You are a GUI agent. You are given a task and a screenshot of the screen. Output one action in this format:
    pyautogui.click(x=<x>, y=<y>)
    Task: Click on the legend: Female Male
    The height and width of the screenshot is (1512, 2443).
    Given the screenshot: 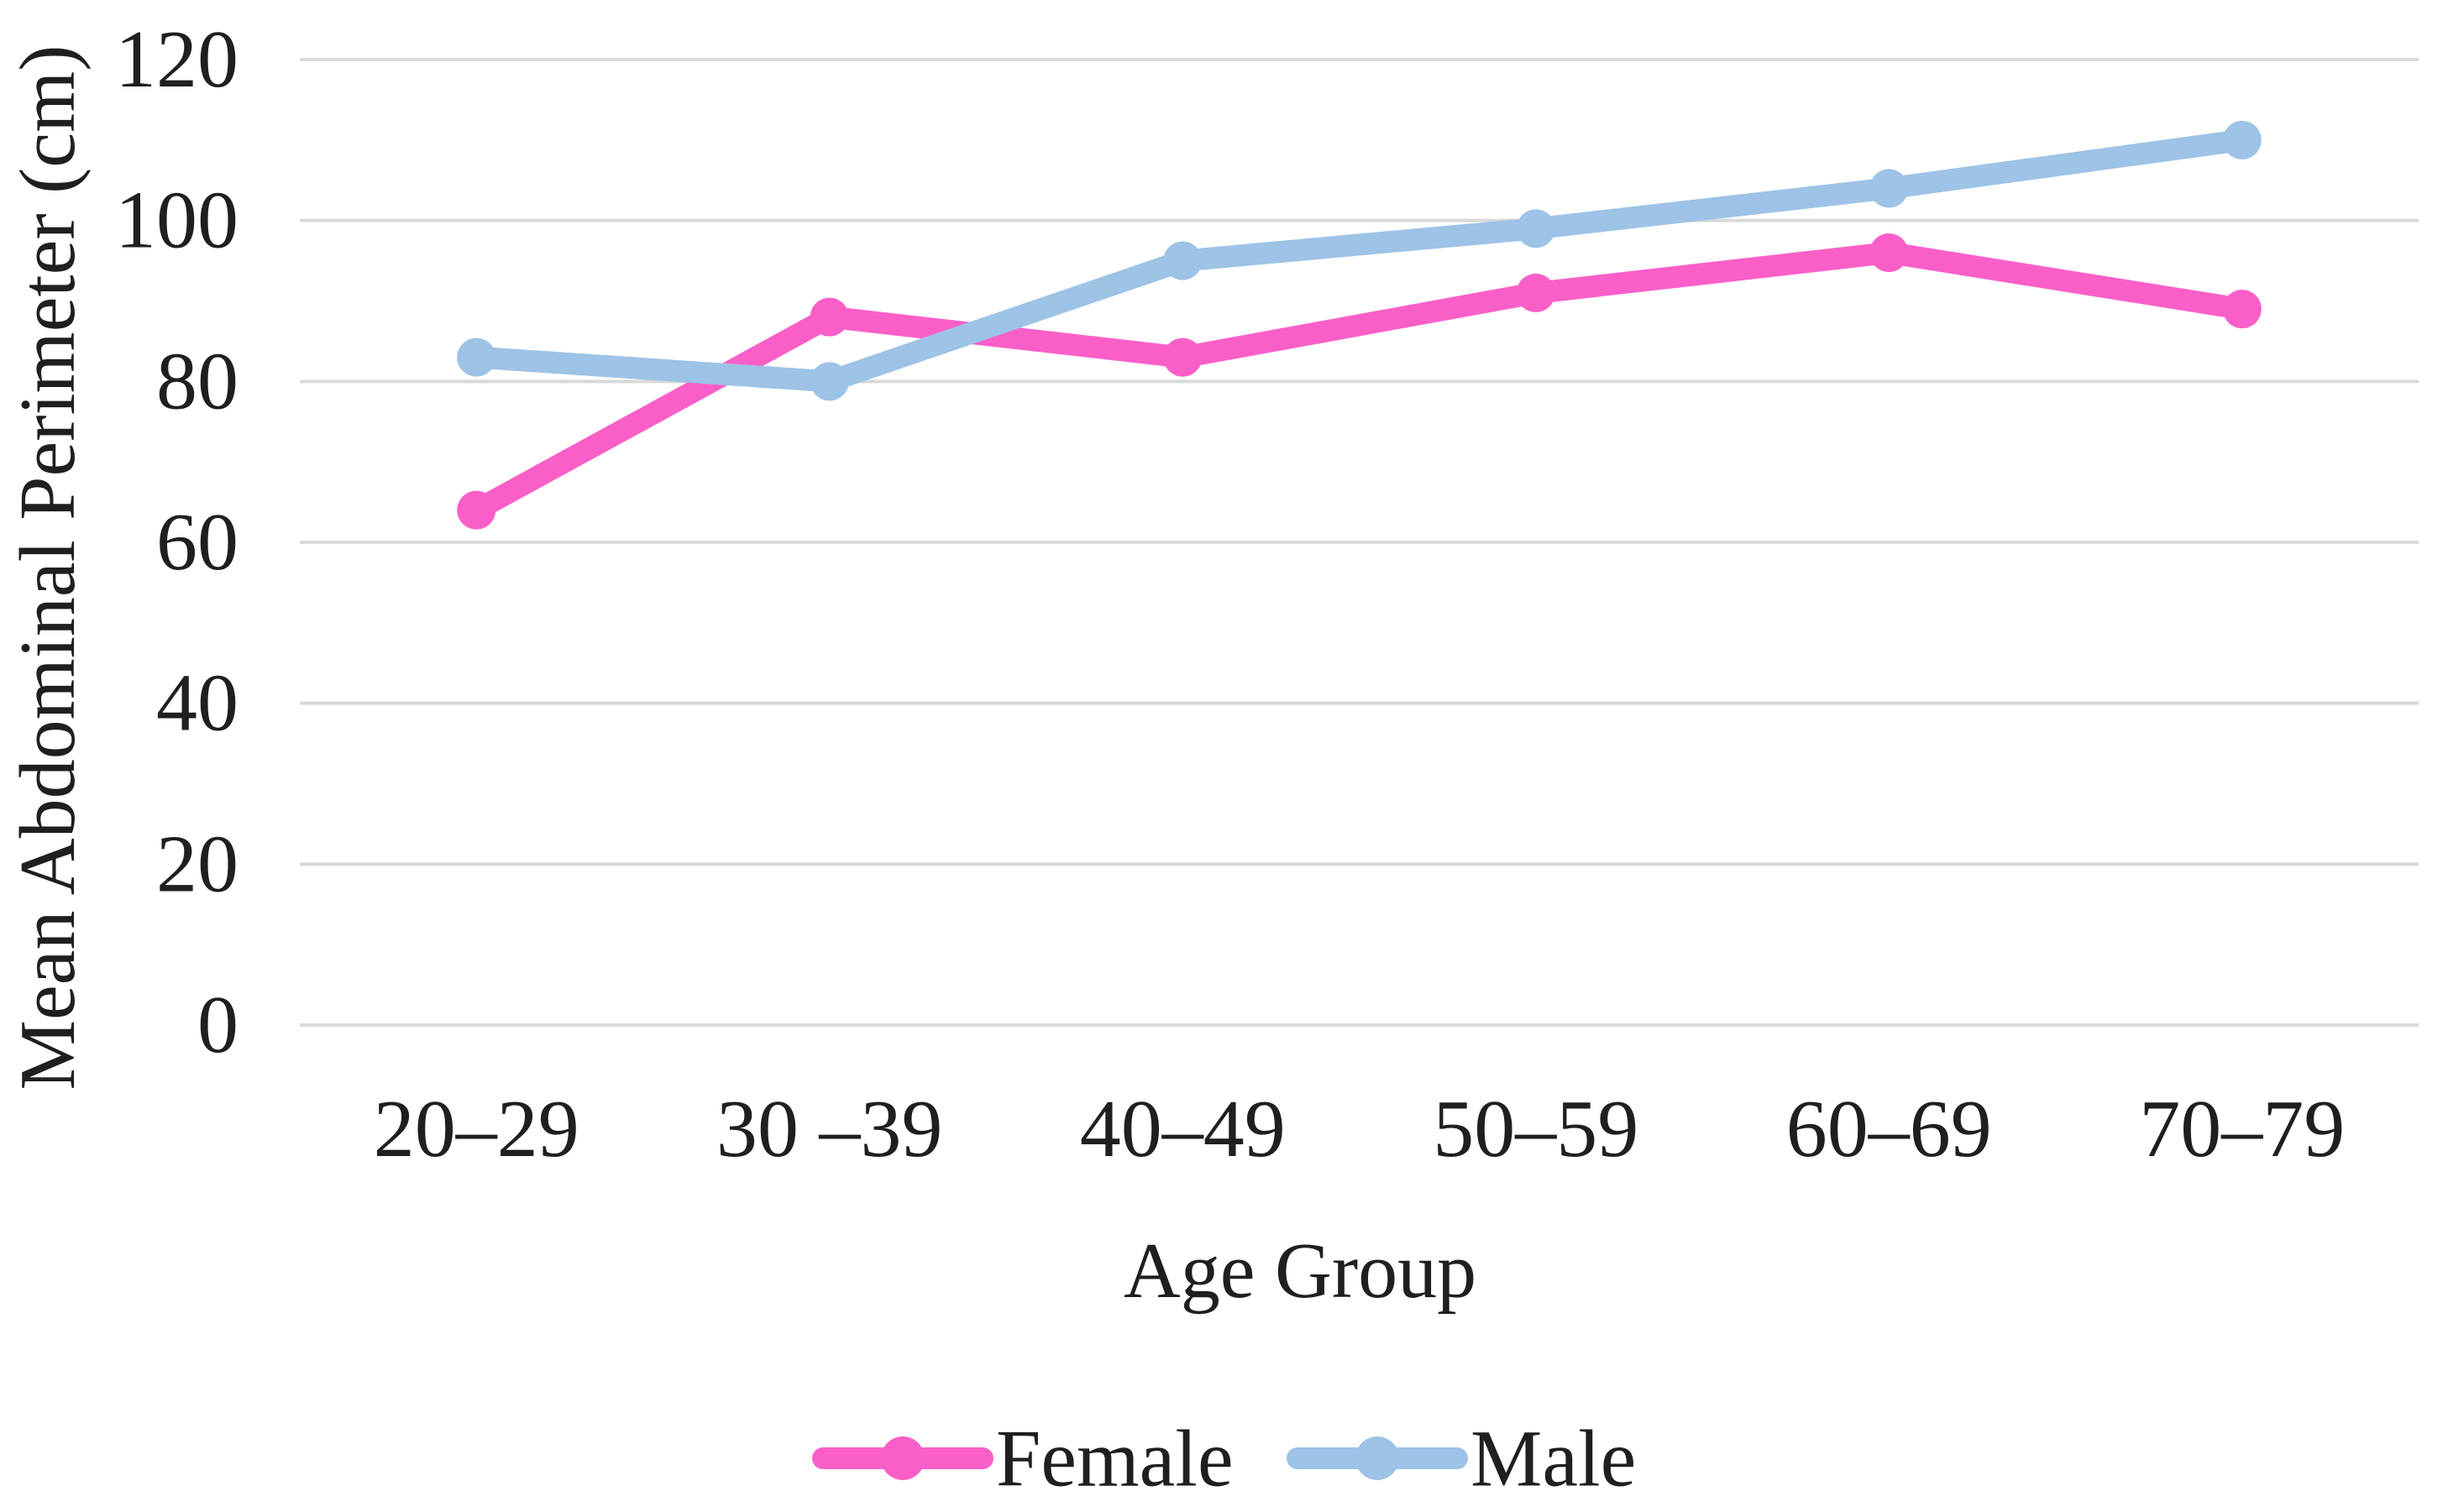 What is the action you would take?
    pyautogui.click(x=1224, y=1459)
    